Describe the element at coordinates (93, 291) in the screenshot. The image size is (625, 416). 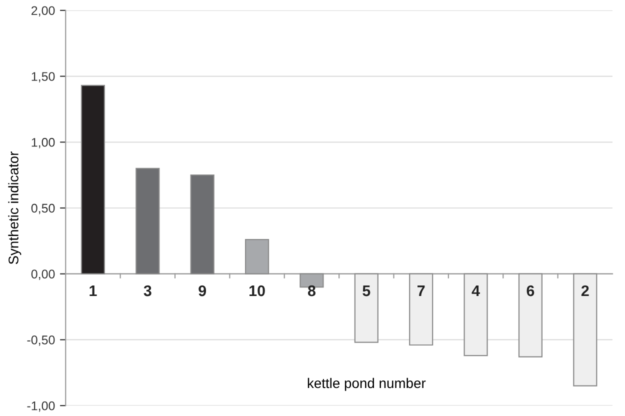
I see `x-tick-label: 1` at that location.